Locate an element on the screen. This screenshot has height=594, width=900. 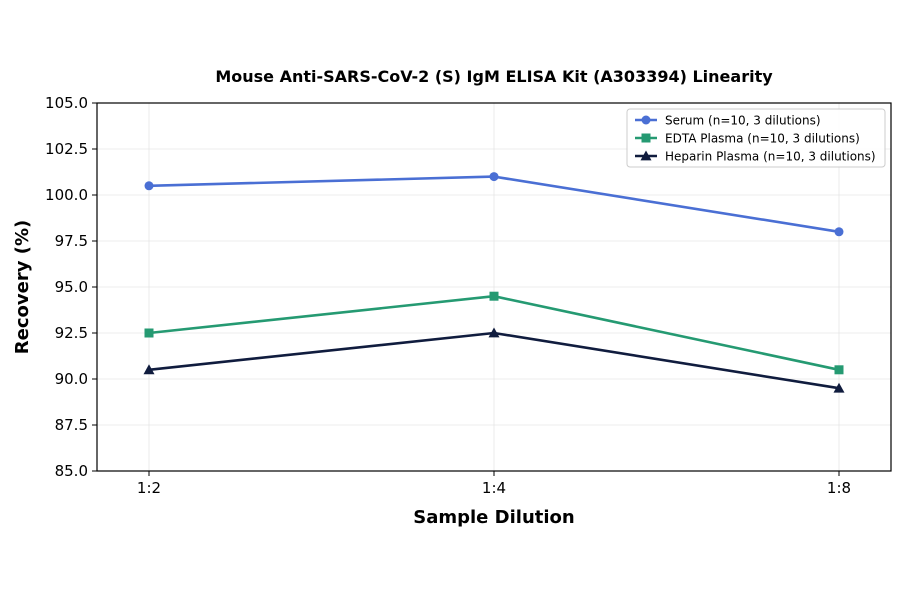
y-tick-label: 102.5 is located at coordinates (66, 149).